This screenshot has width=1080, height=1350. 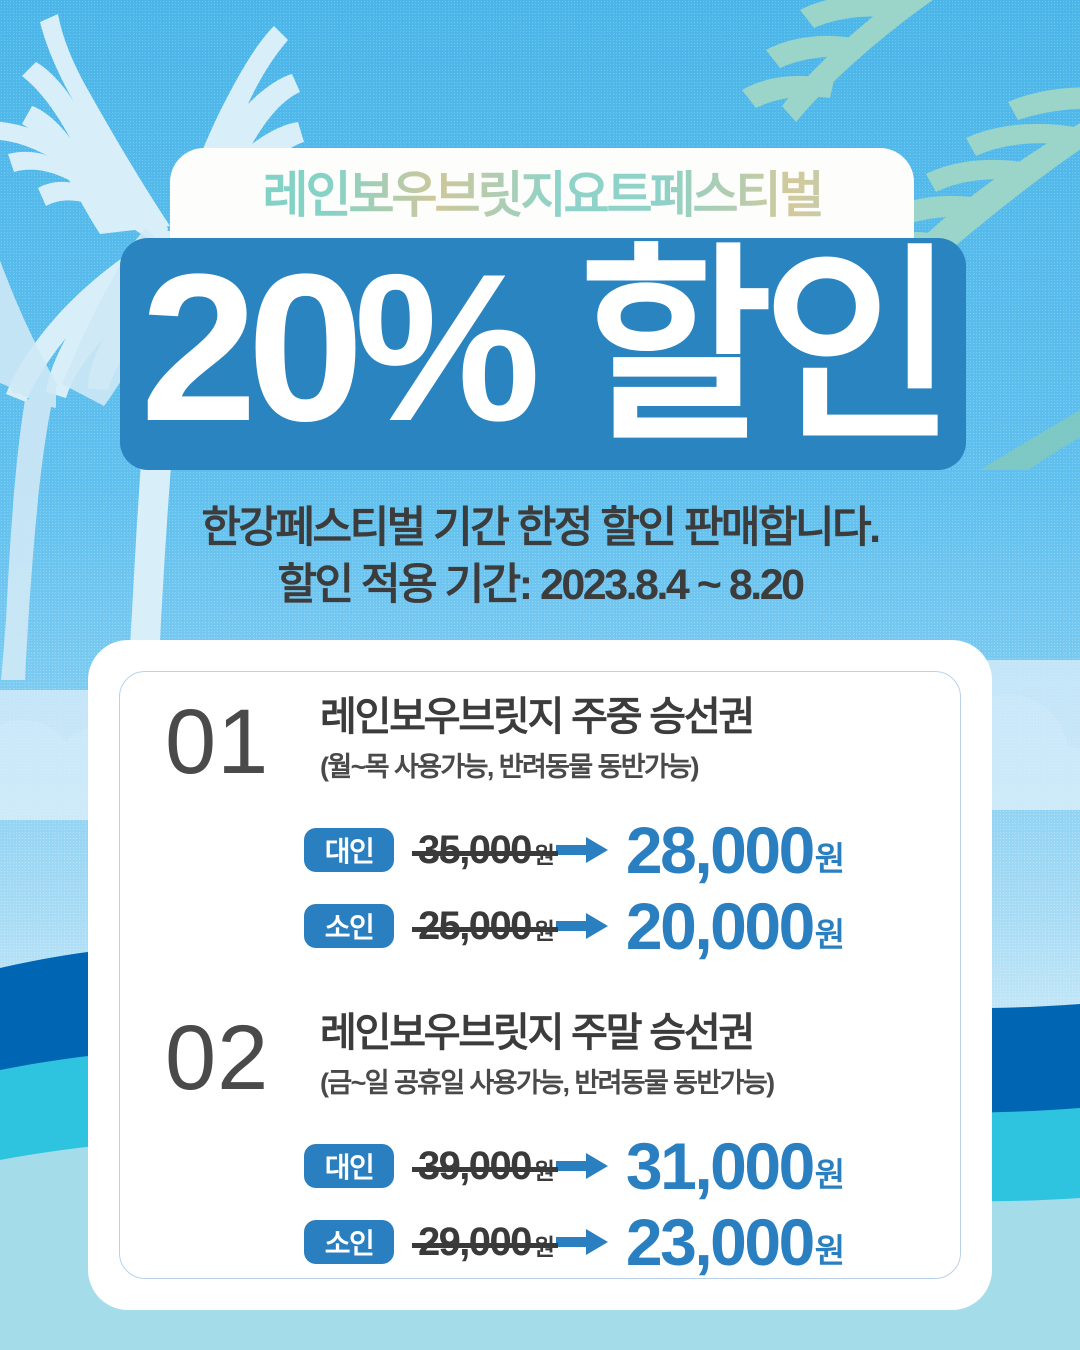 I want to click on subtitle-line-1: 한강페스티벌 기간 한정 할인 판매합니다., so click(x=541, y=528).